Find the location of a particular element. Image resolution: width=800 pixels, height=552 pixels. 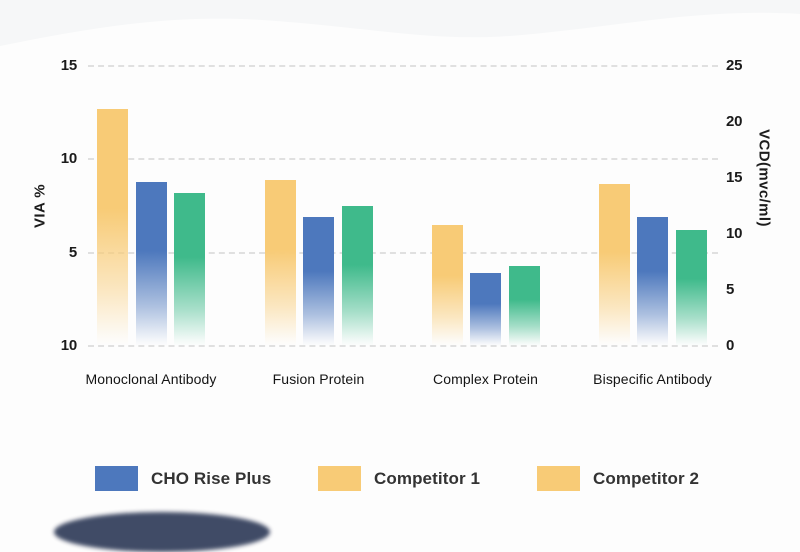

right-axis-tick: 5 is located at coordinates (730, 289).